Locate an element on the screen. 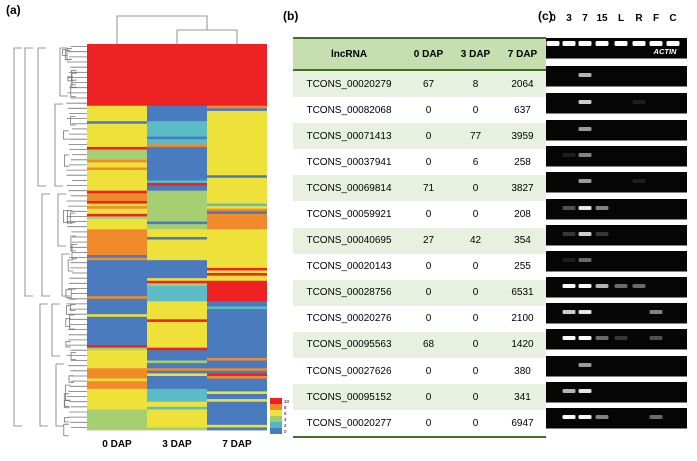 Image resolution: width=697 pixels, height=461 pixels. gel-background is located at coordinates (616, 366).